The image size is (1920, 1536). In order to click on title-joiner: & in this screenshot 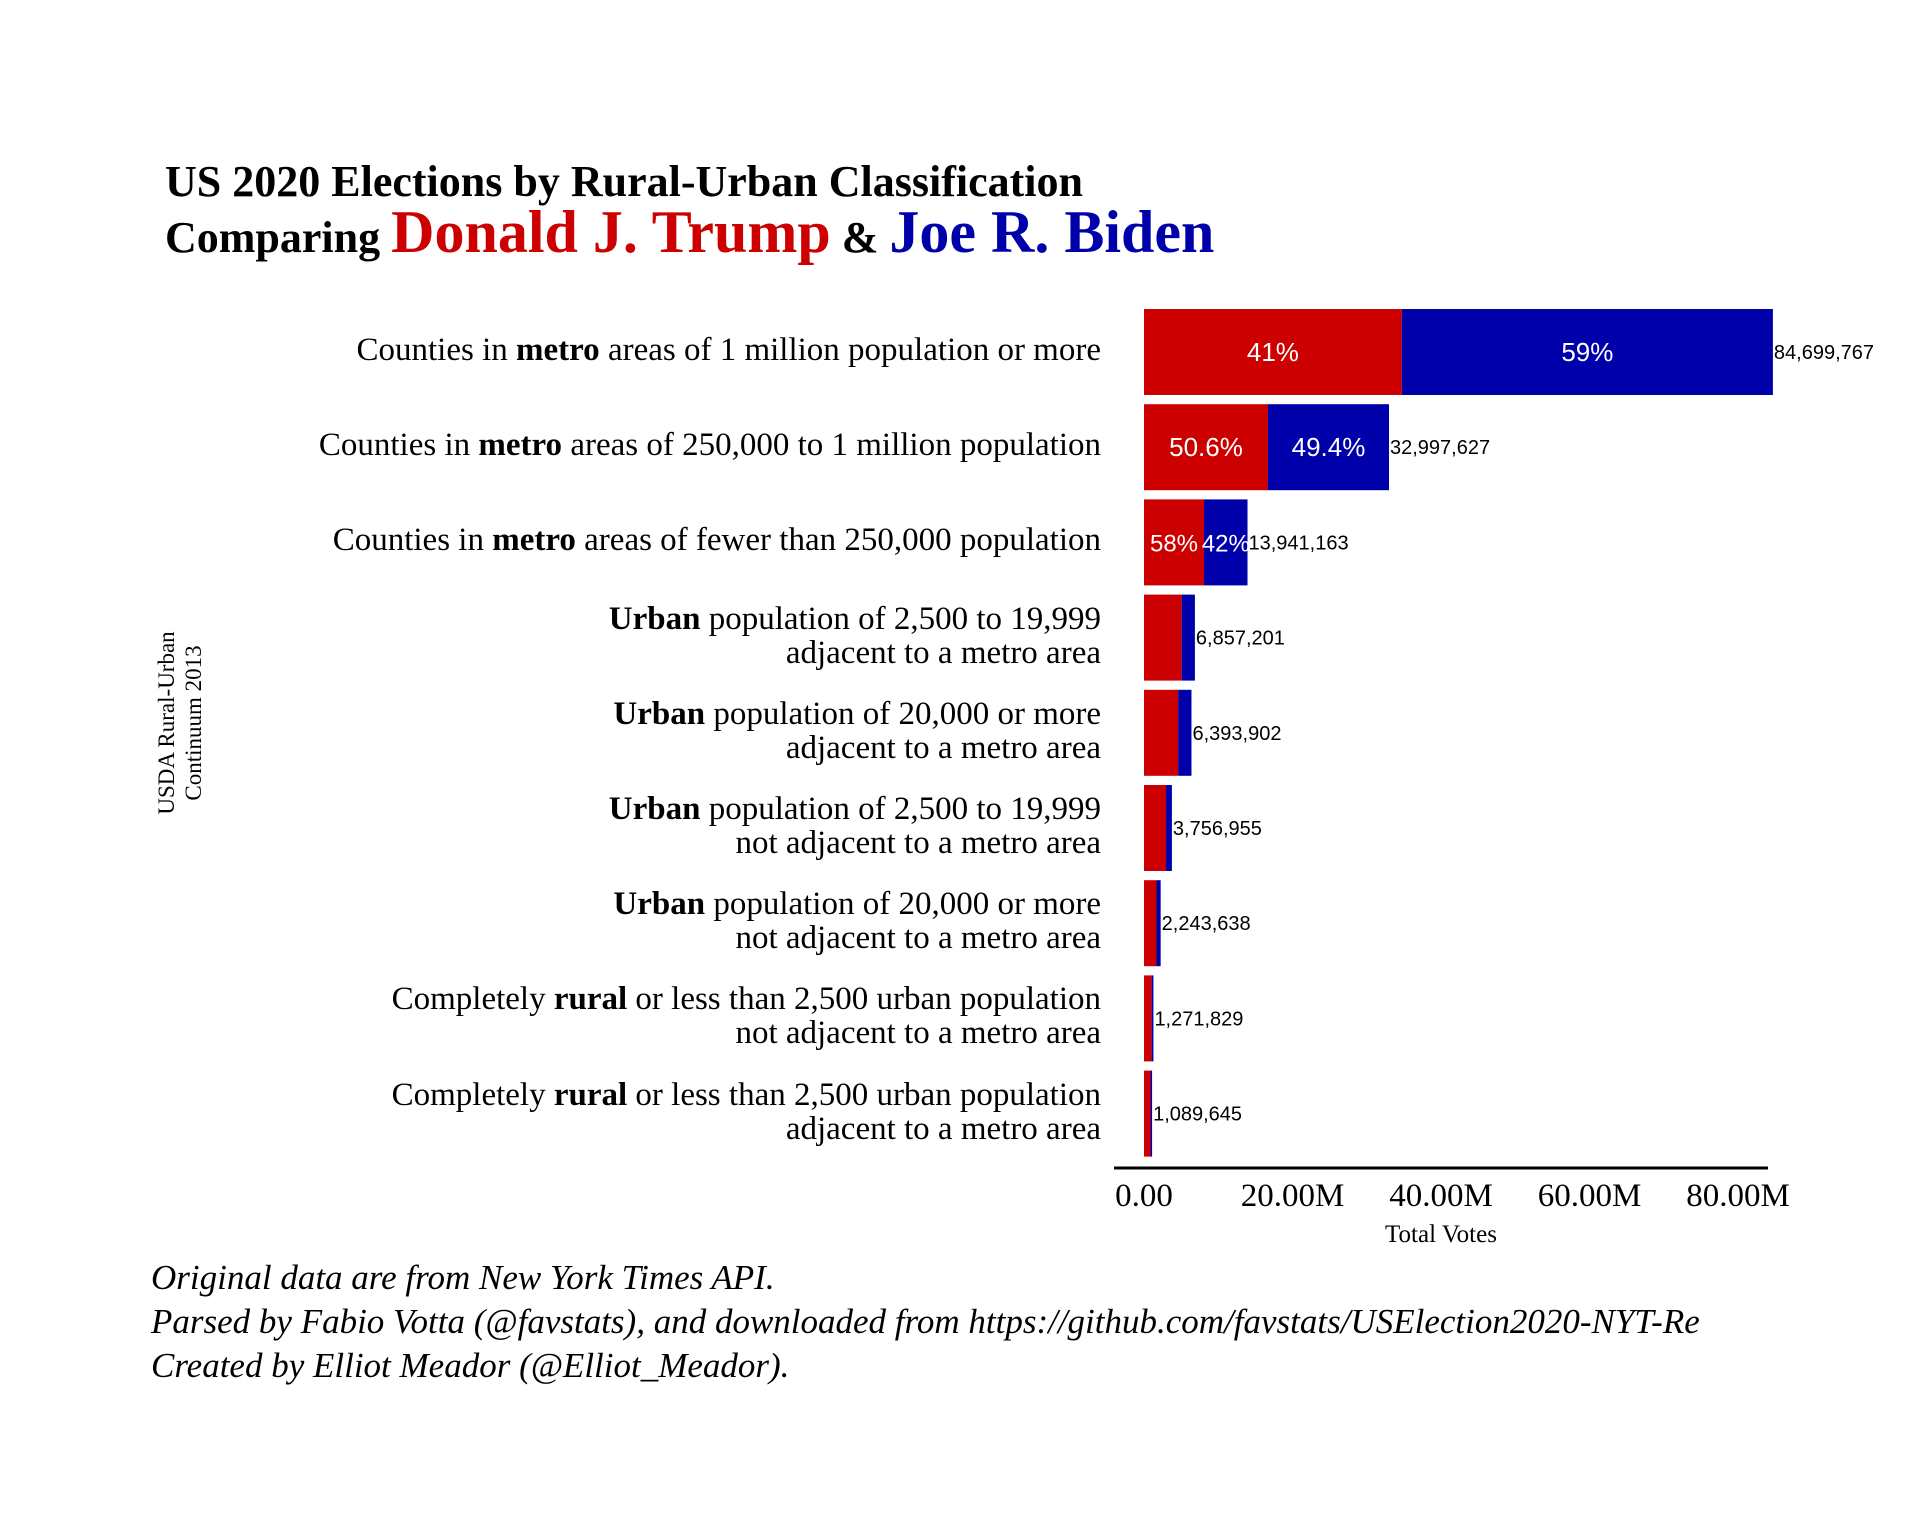, I will do `click(860, 237)`.